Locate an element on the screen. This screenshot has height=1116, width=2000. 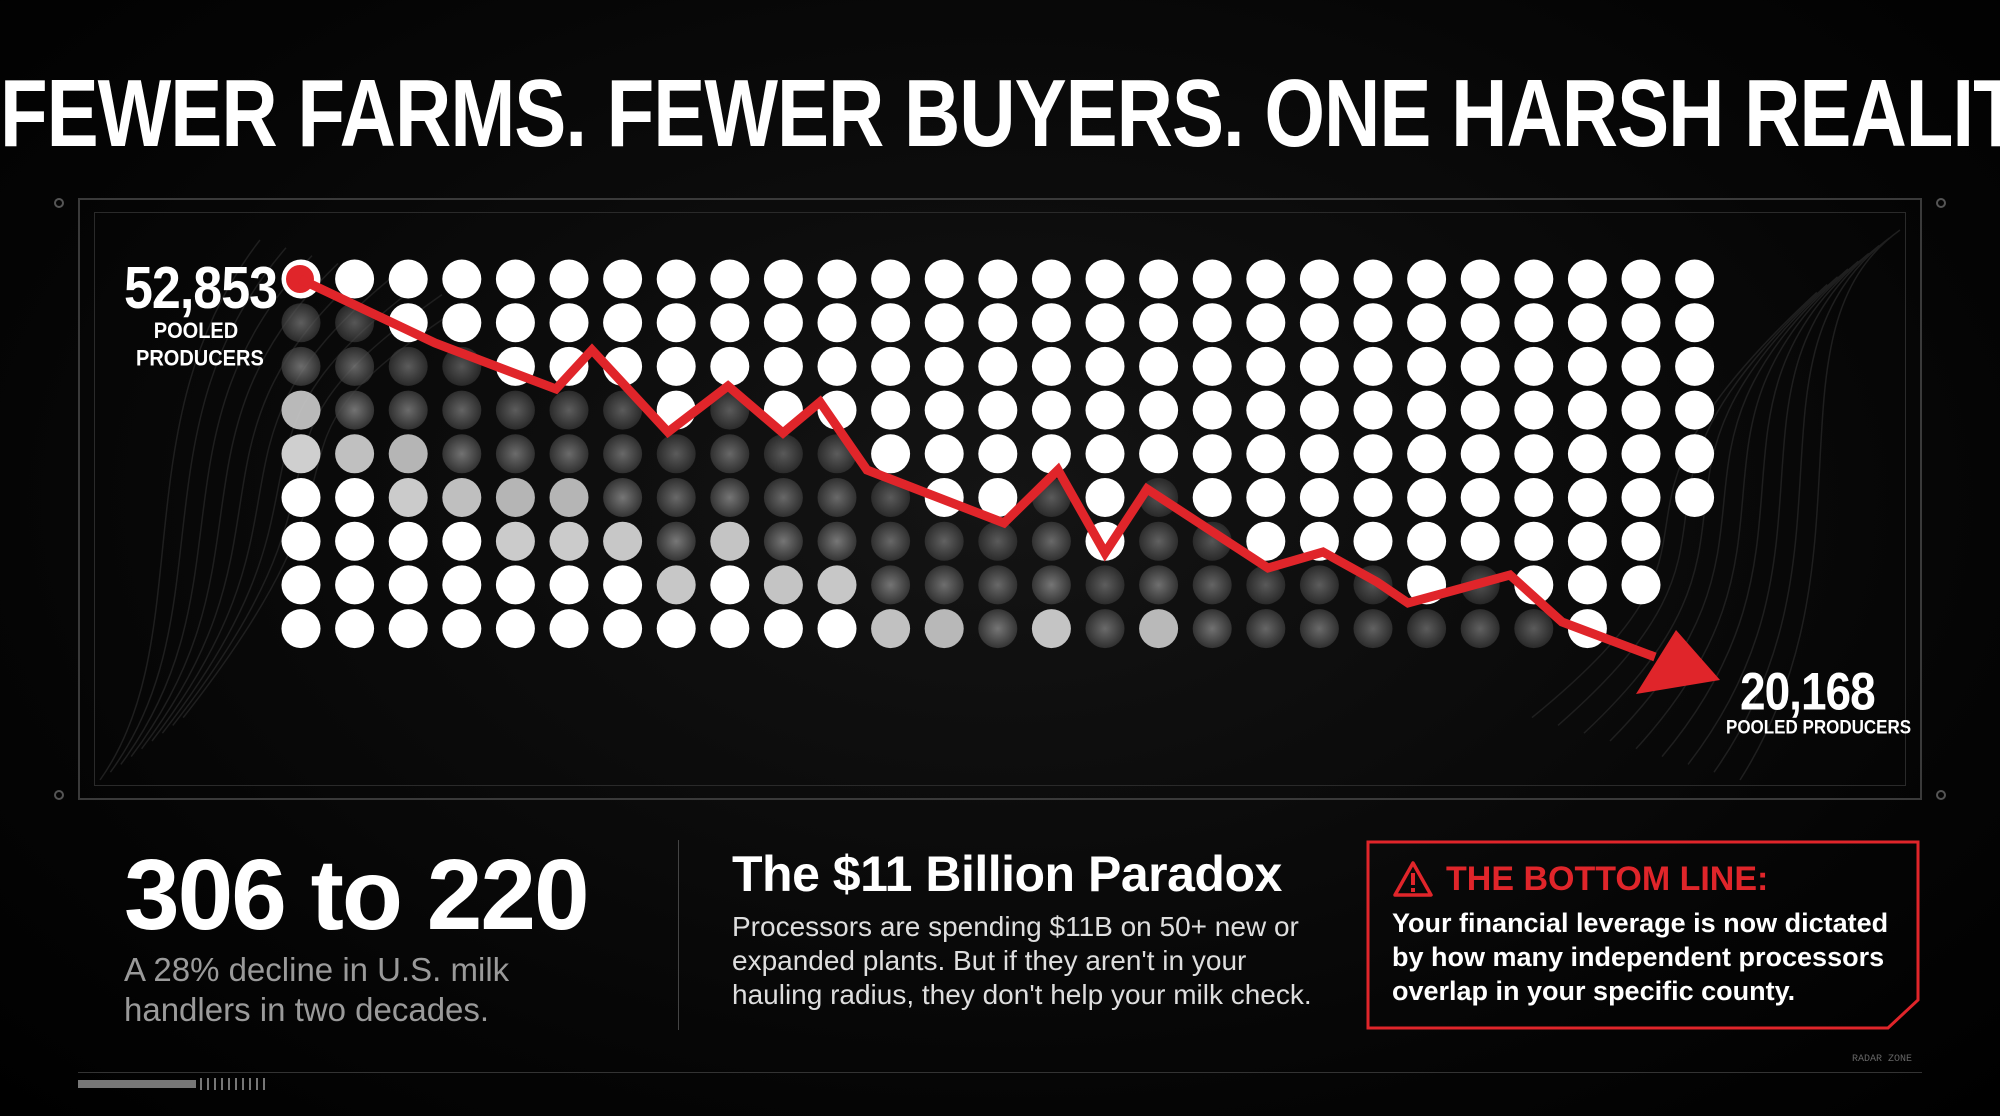
footer-rule is located at coordinates (1000, 1072).